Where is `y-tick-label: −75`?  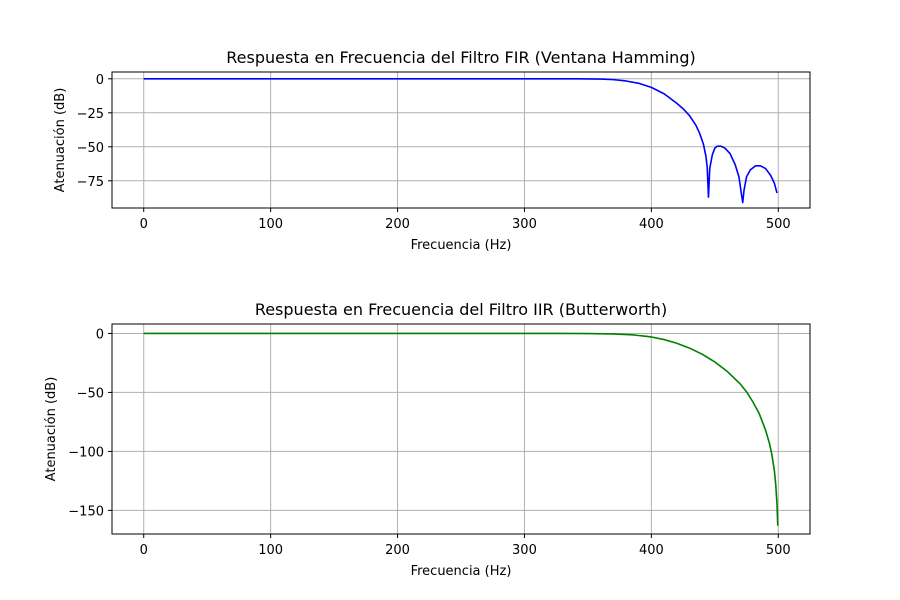 y-tick-label: −75 is located at coordinates (90, 182).